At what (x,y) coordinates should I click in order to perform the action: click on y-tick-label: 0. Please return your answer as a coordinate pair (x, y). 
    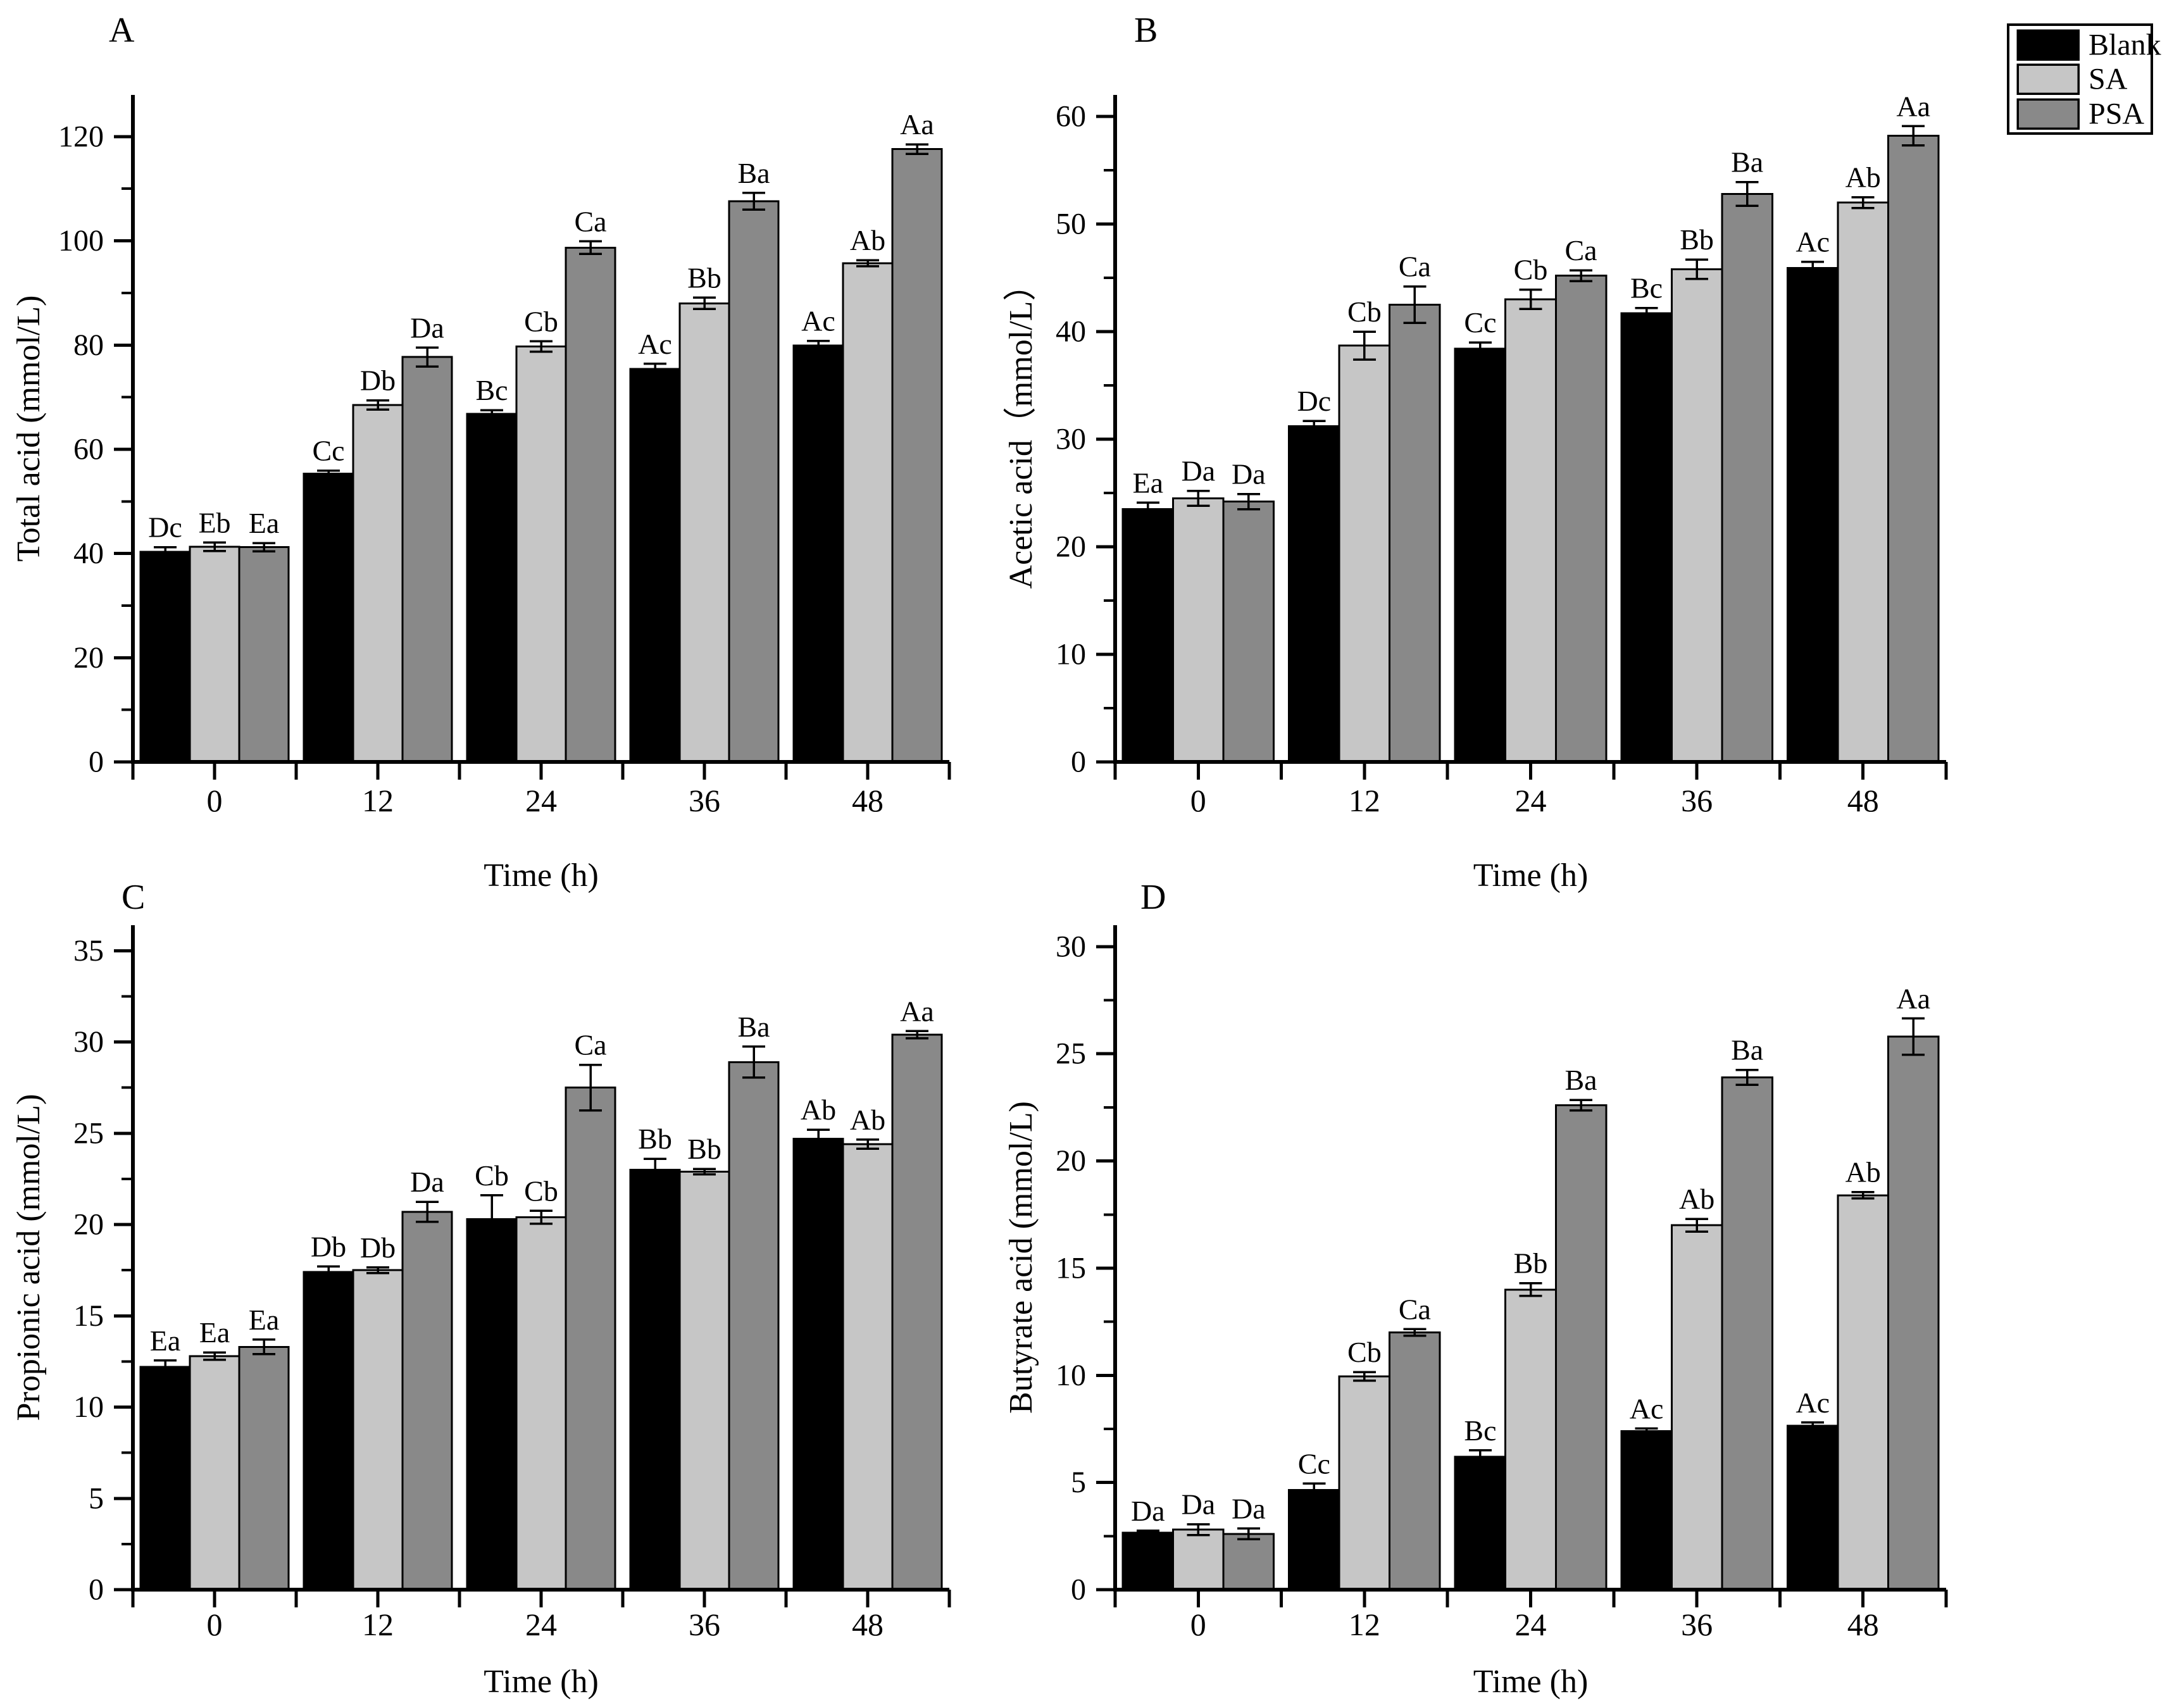
    Looking at the image, I should click on (1078, 762).